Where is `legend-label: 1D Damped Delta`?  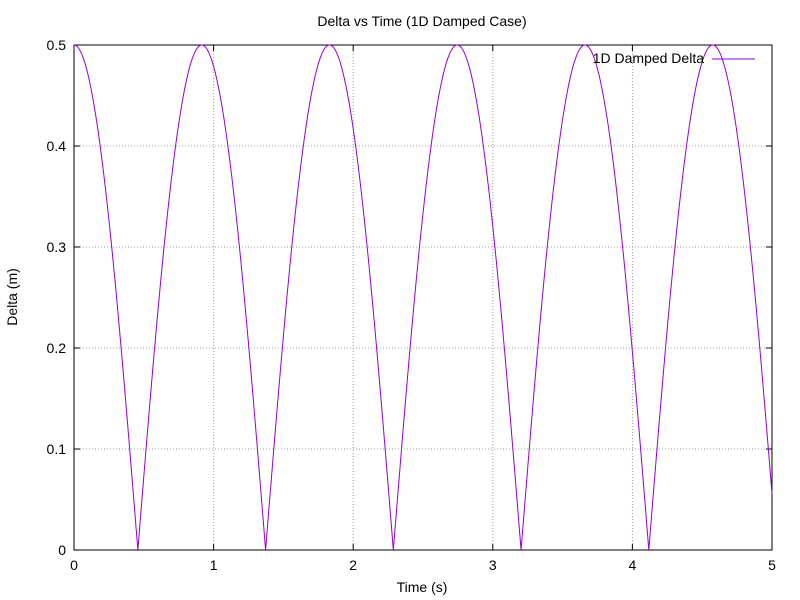
legend-label: 1D Damped Delta is located at coordinates (648, 58).